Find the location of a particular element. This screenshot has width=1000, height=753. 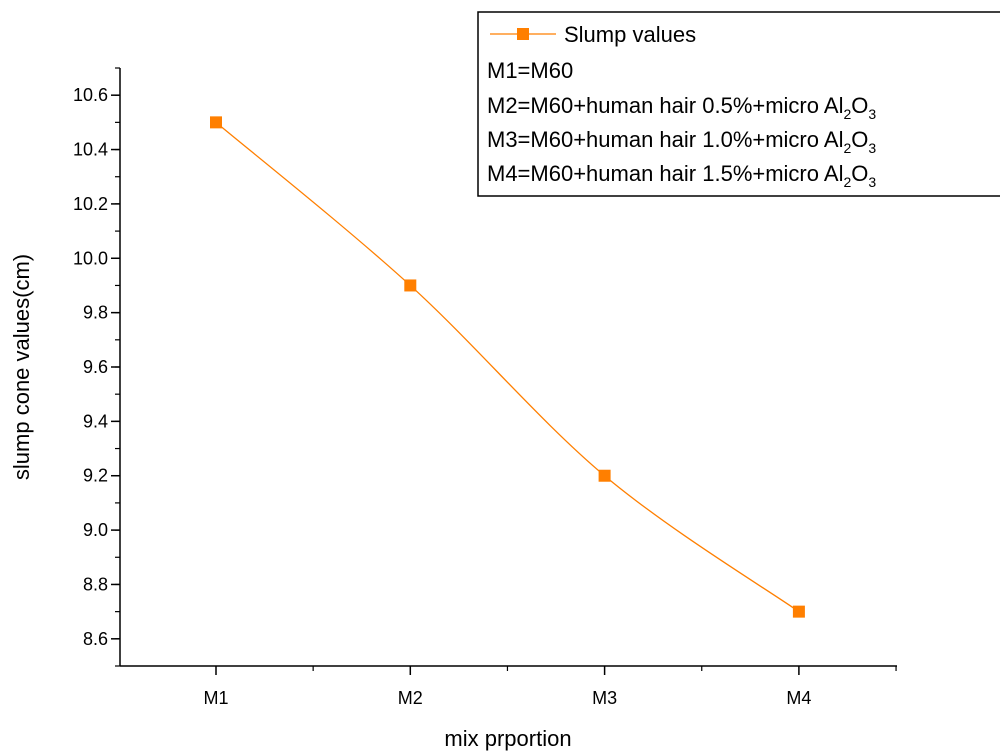

y-tick-label: 9.6 is located at coordinates (95, 367).